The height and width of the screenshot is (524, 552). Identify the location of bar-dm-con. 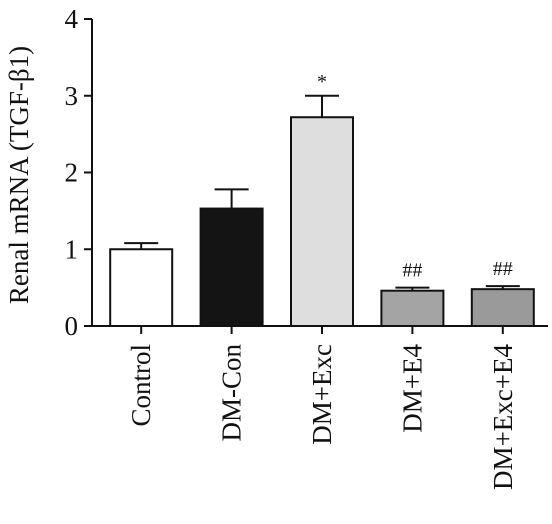
(231, 267).